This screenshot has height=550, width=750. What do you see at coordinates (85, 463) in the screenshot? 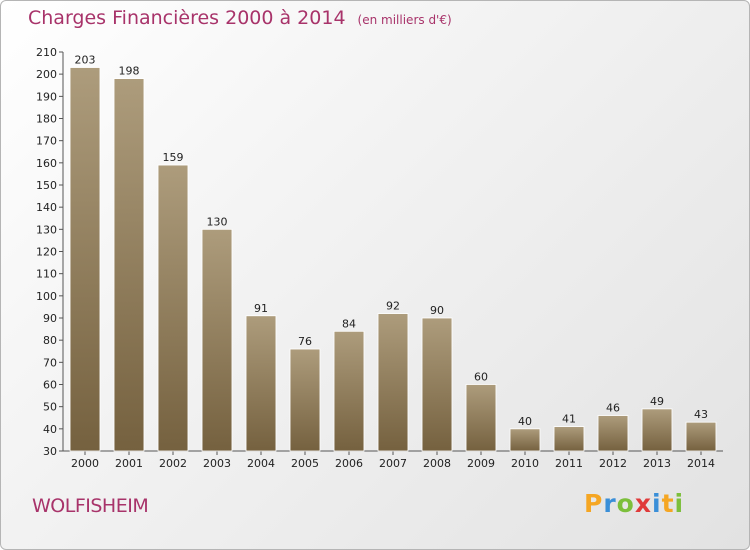
I see `x-tick-label: 2000` at bounding box center [85, 463].